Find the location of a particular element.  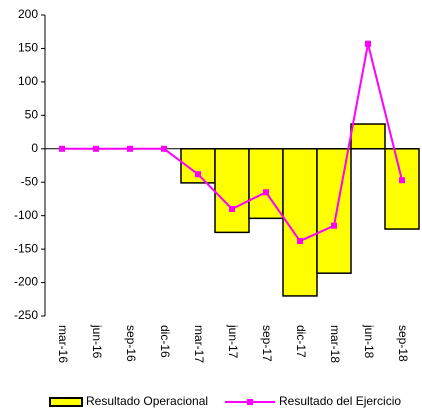

y-tick-label: -200 is located at coordinates (26, 282).